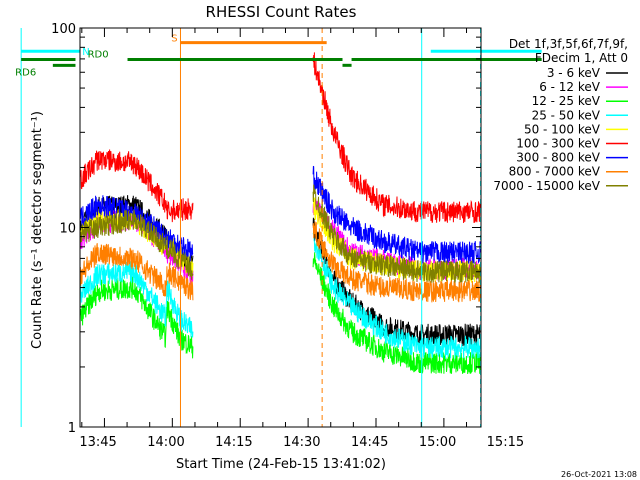 The image size is (640, 480). What do you see at coordinates (280, 262) in the screenshot?
I see `series-line-800-7000-kev` at bounding box center [280, 262].